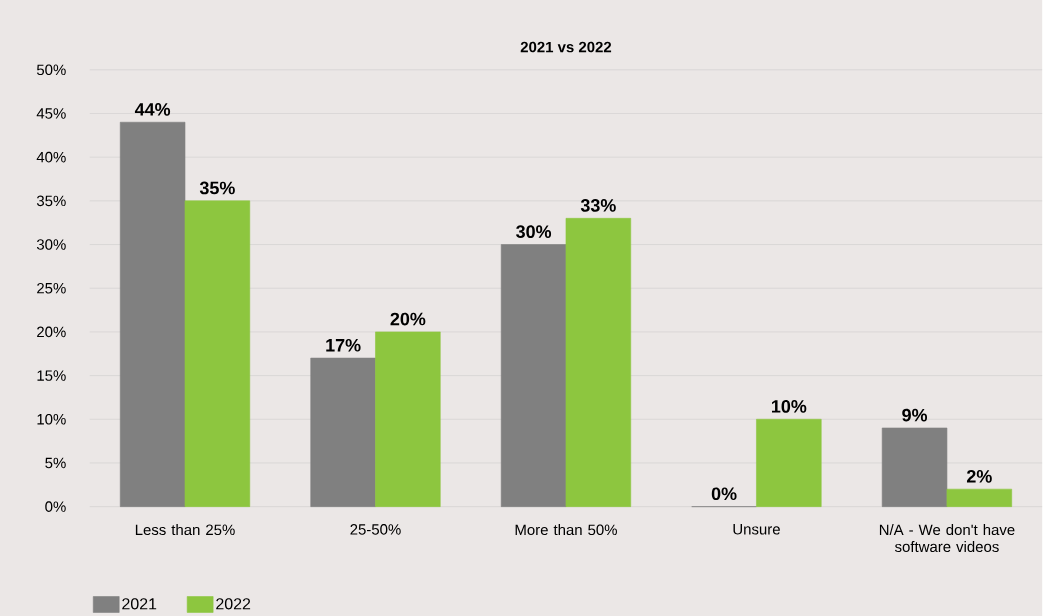 The image size is (1045, 616). What do you see at coordinates (51, 288) in the screenshot?
I see `y-tick-label: 25%` at bounding box center [51, 288].